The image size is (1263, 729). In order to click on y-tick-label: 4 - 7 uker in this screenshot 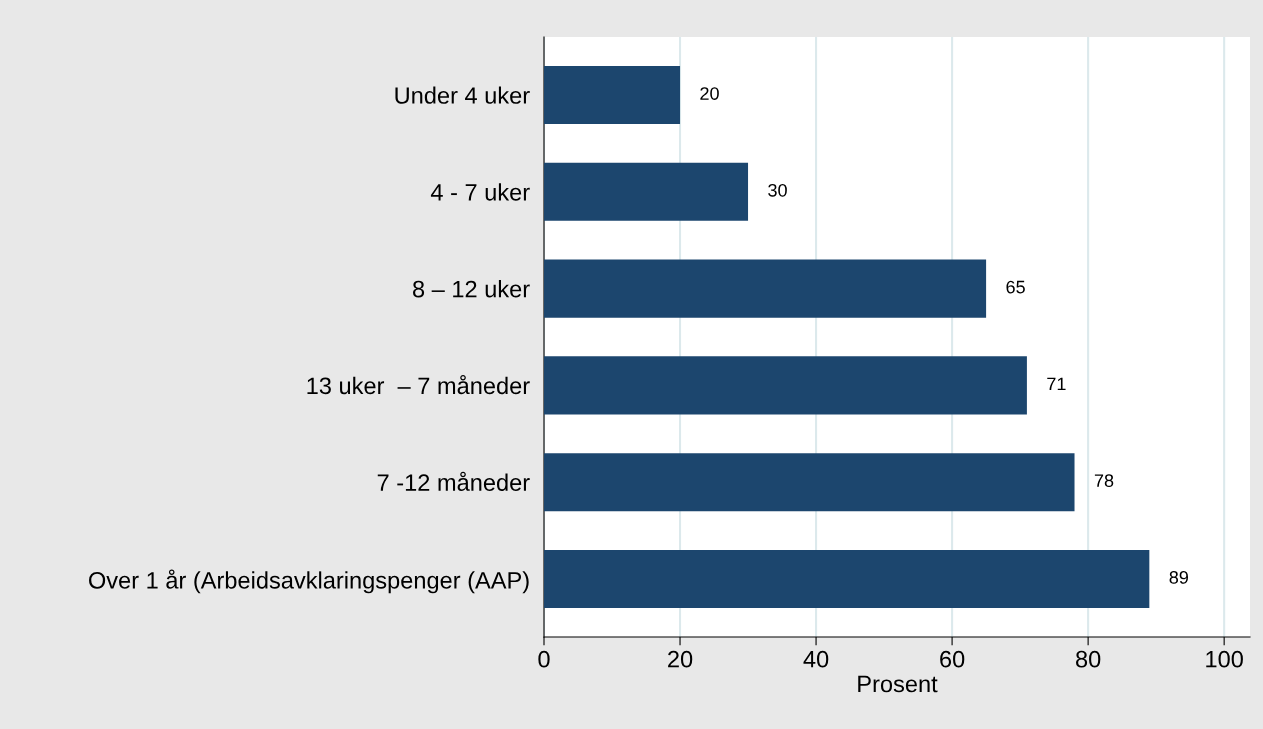, I will do `click(480, 192)`.